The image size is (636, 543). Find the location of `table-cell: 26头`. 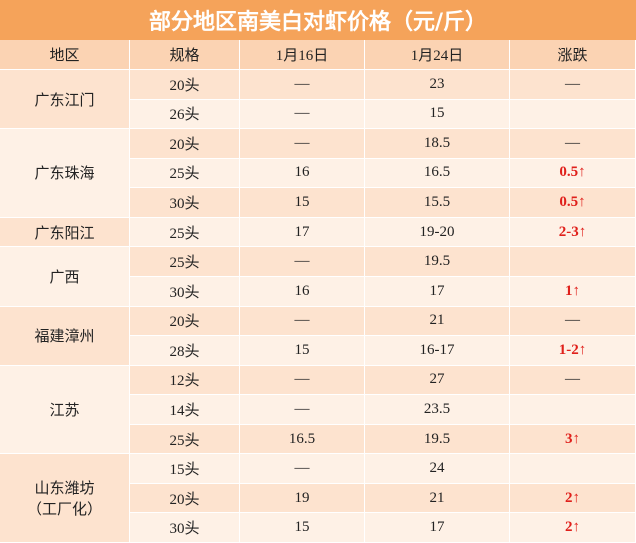

table-cell: 26头 is located at coordinates (185, 114).